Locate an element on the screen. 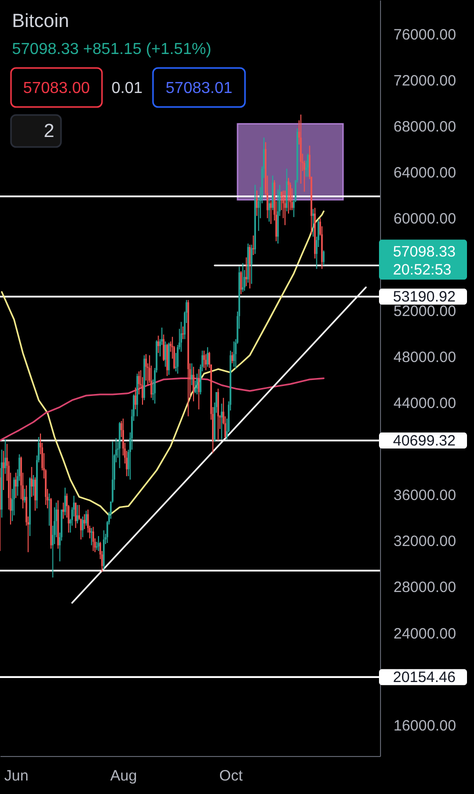  y-tick-label: 32000.00 is located at coordinates (425, 541).